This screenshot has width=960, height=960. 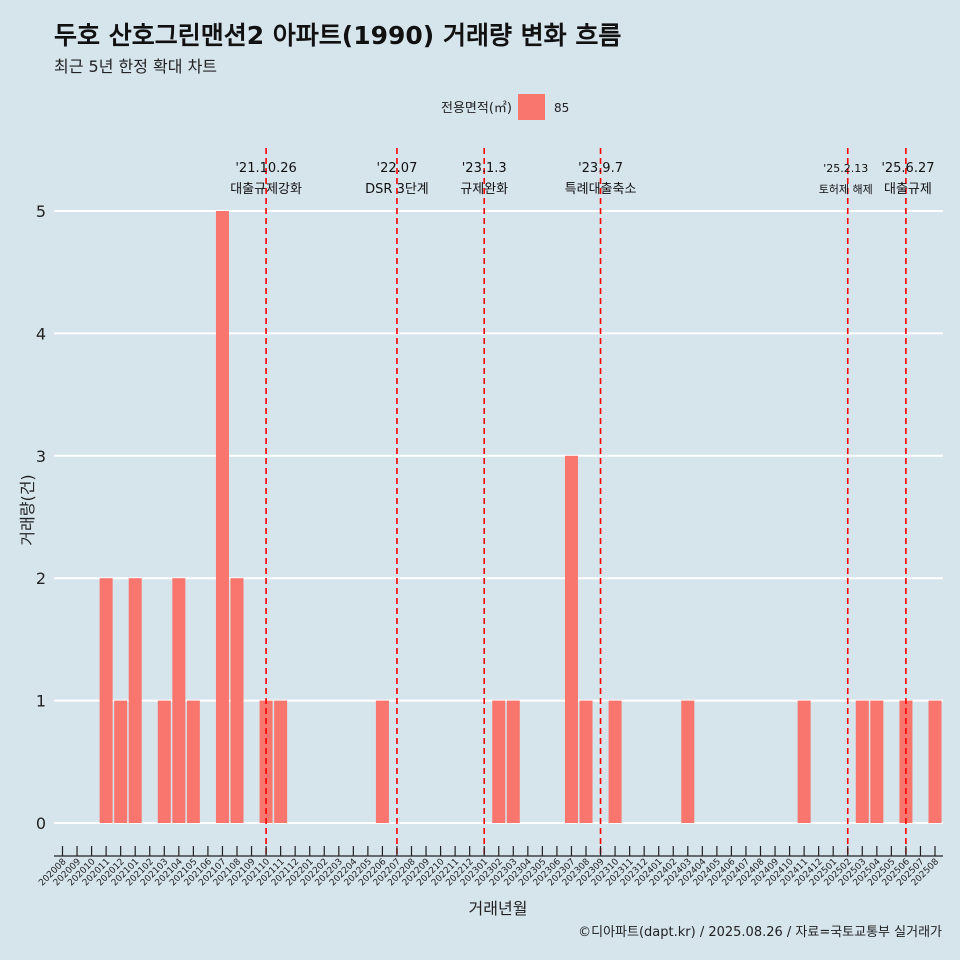 What do you see at coordinates (561, 108) in the screenshot?
I see `legend-entry: 85` at bounding box center [561, 108].